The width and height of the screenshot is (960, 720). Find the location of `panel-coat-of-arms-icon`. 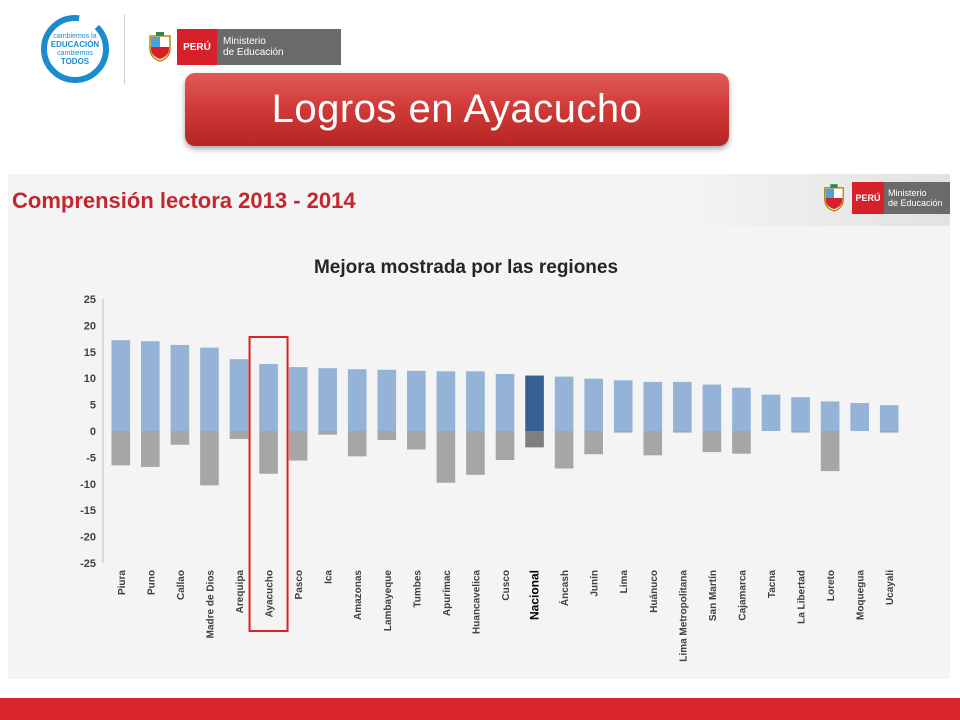

panel-coat-of-arms-icon is located at coordinates (834, 198).